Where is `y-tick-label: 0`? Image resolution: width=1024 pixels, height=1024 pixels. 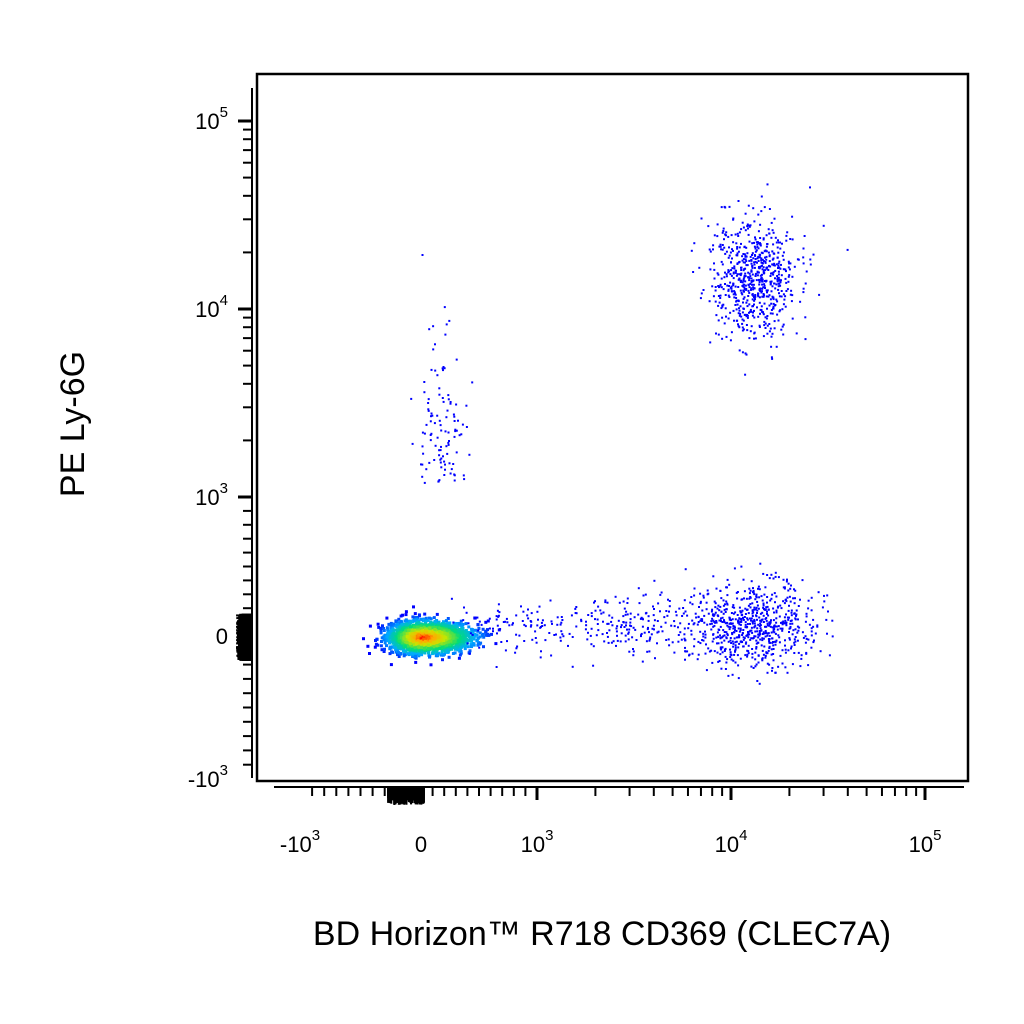 y-tick-label: 0 is located at coordinates (222, 636).